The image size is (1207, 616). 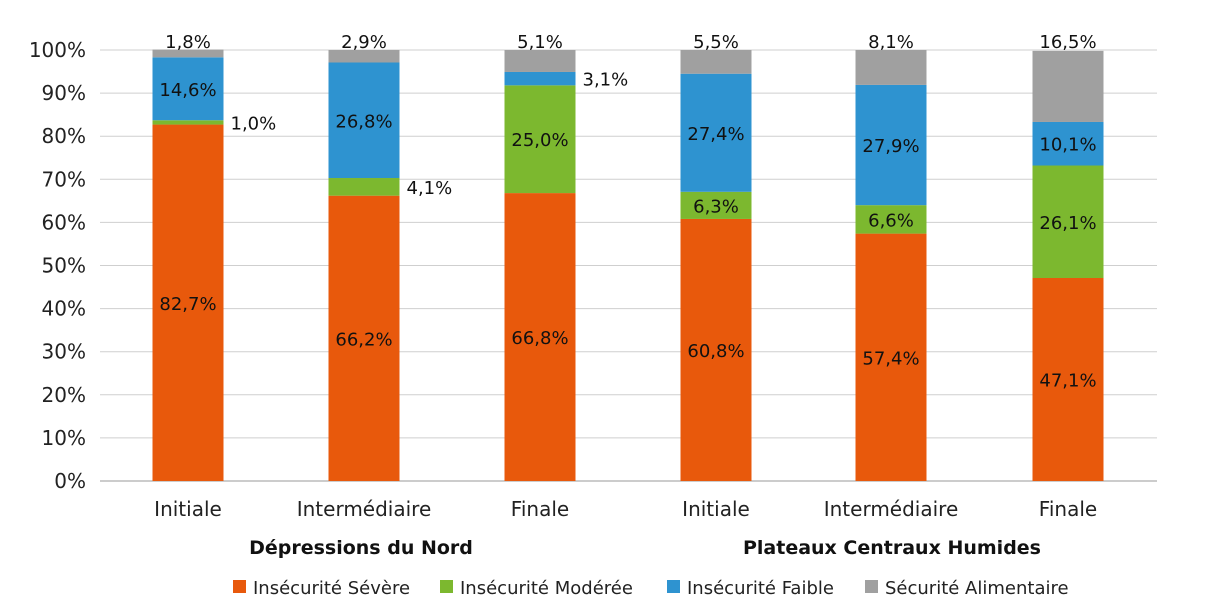 What do you see at coordinates (64, 352) in the screenshot?
I see `y-tick-label: 30%` at bounding box center [64, 352].